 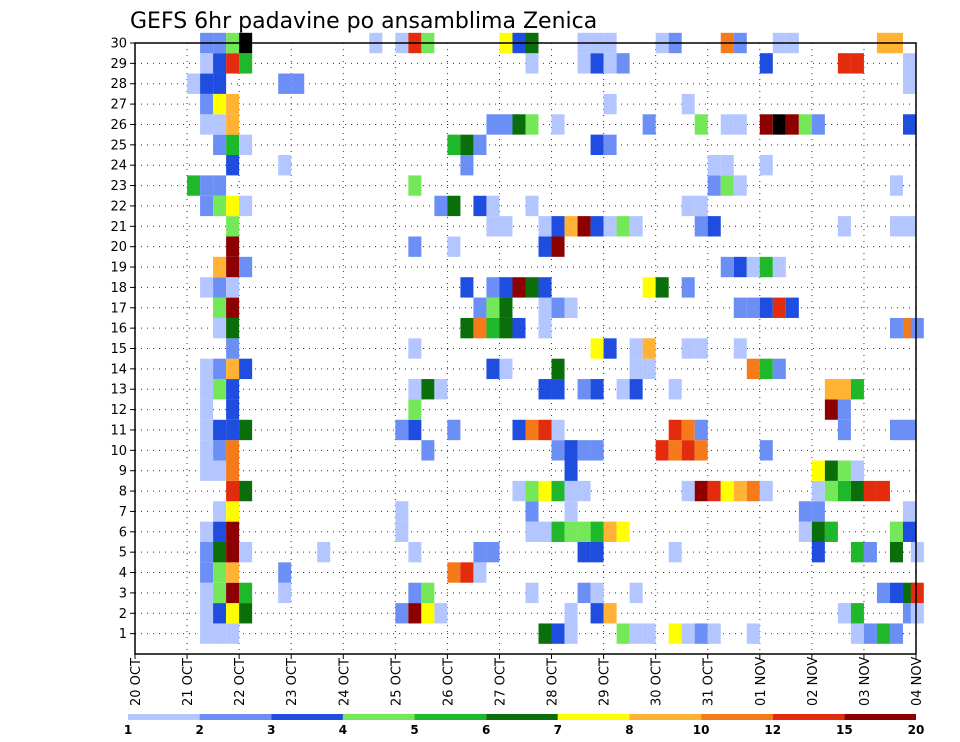 I want to click on x-tick-label: 24 OCT, so click(x=344, y=682).